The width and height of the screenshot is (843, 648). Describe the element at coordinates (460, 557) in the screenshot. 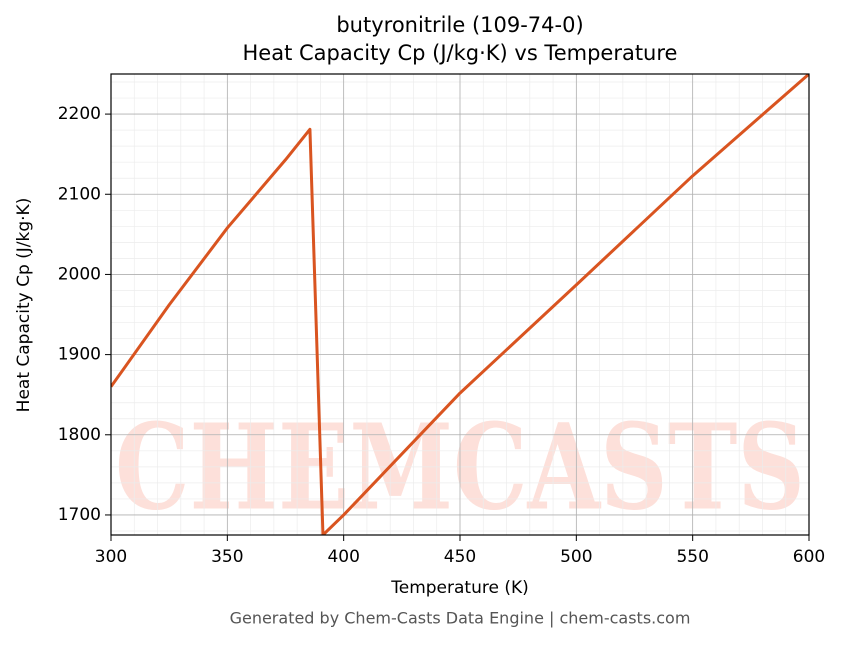

I see `x-tick-label: 450` at that location.